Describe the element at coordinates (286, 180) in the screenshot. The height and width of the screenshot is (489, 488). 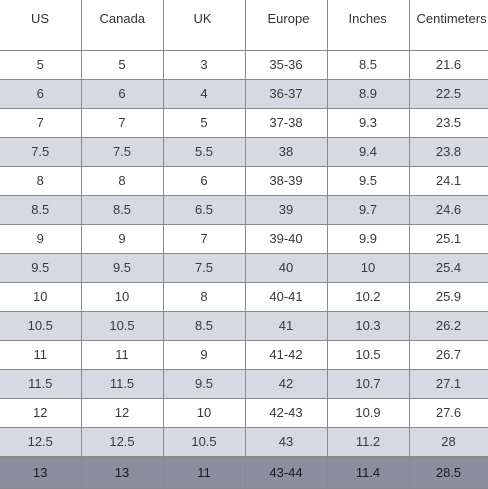
I see `cell-europe: 38-39` at that location.